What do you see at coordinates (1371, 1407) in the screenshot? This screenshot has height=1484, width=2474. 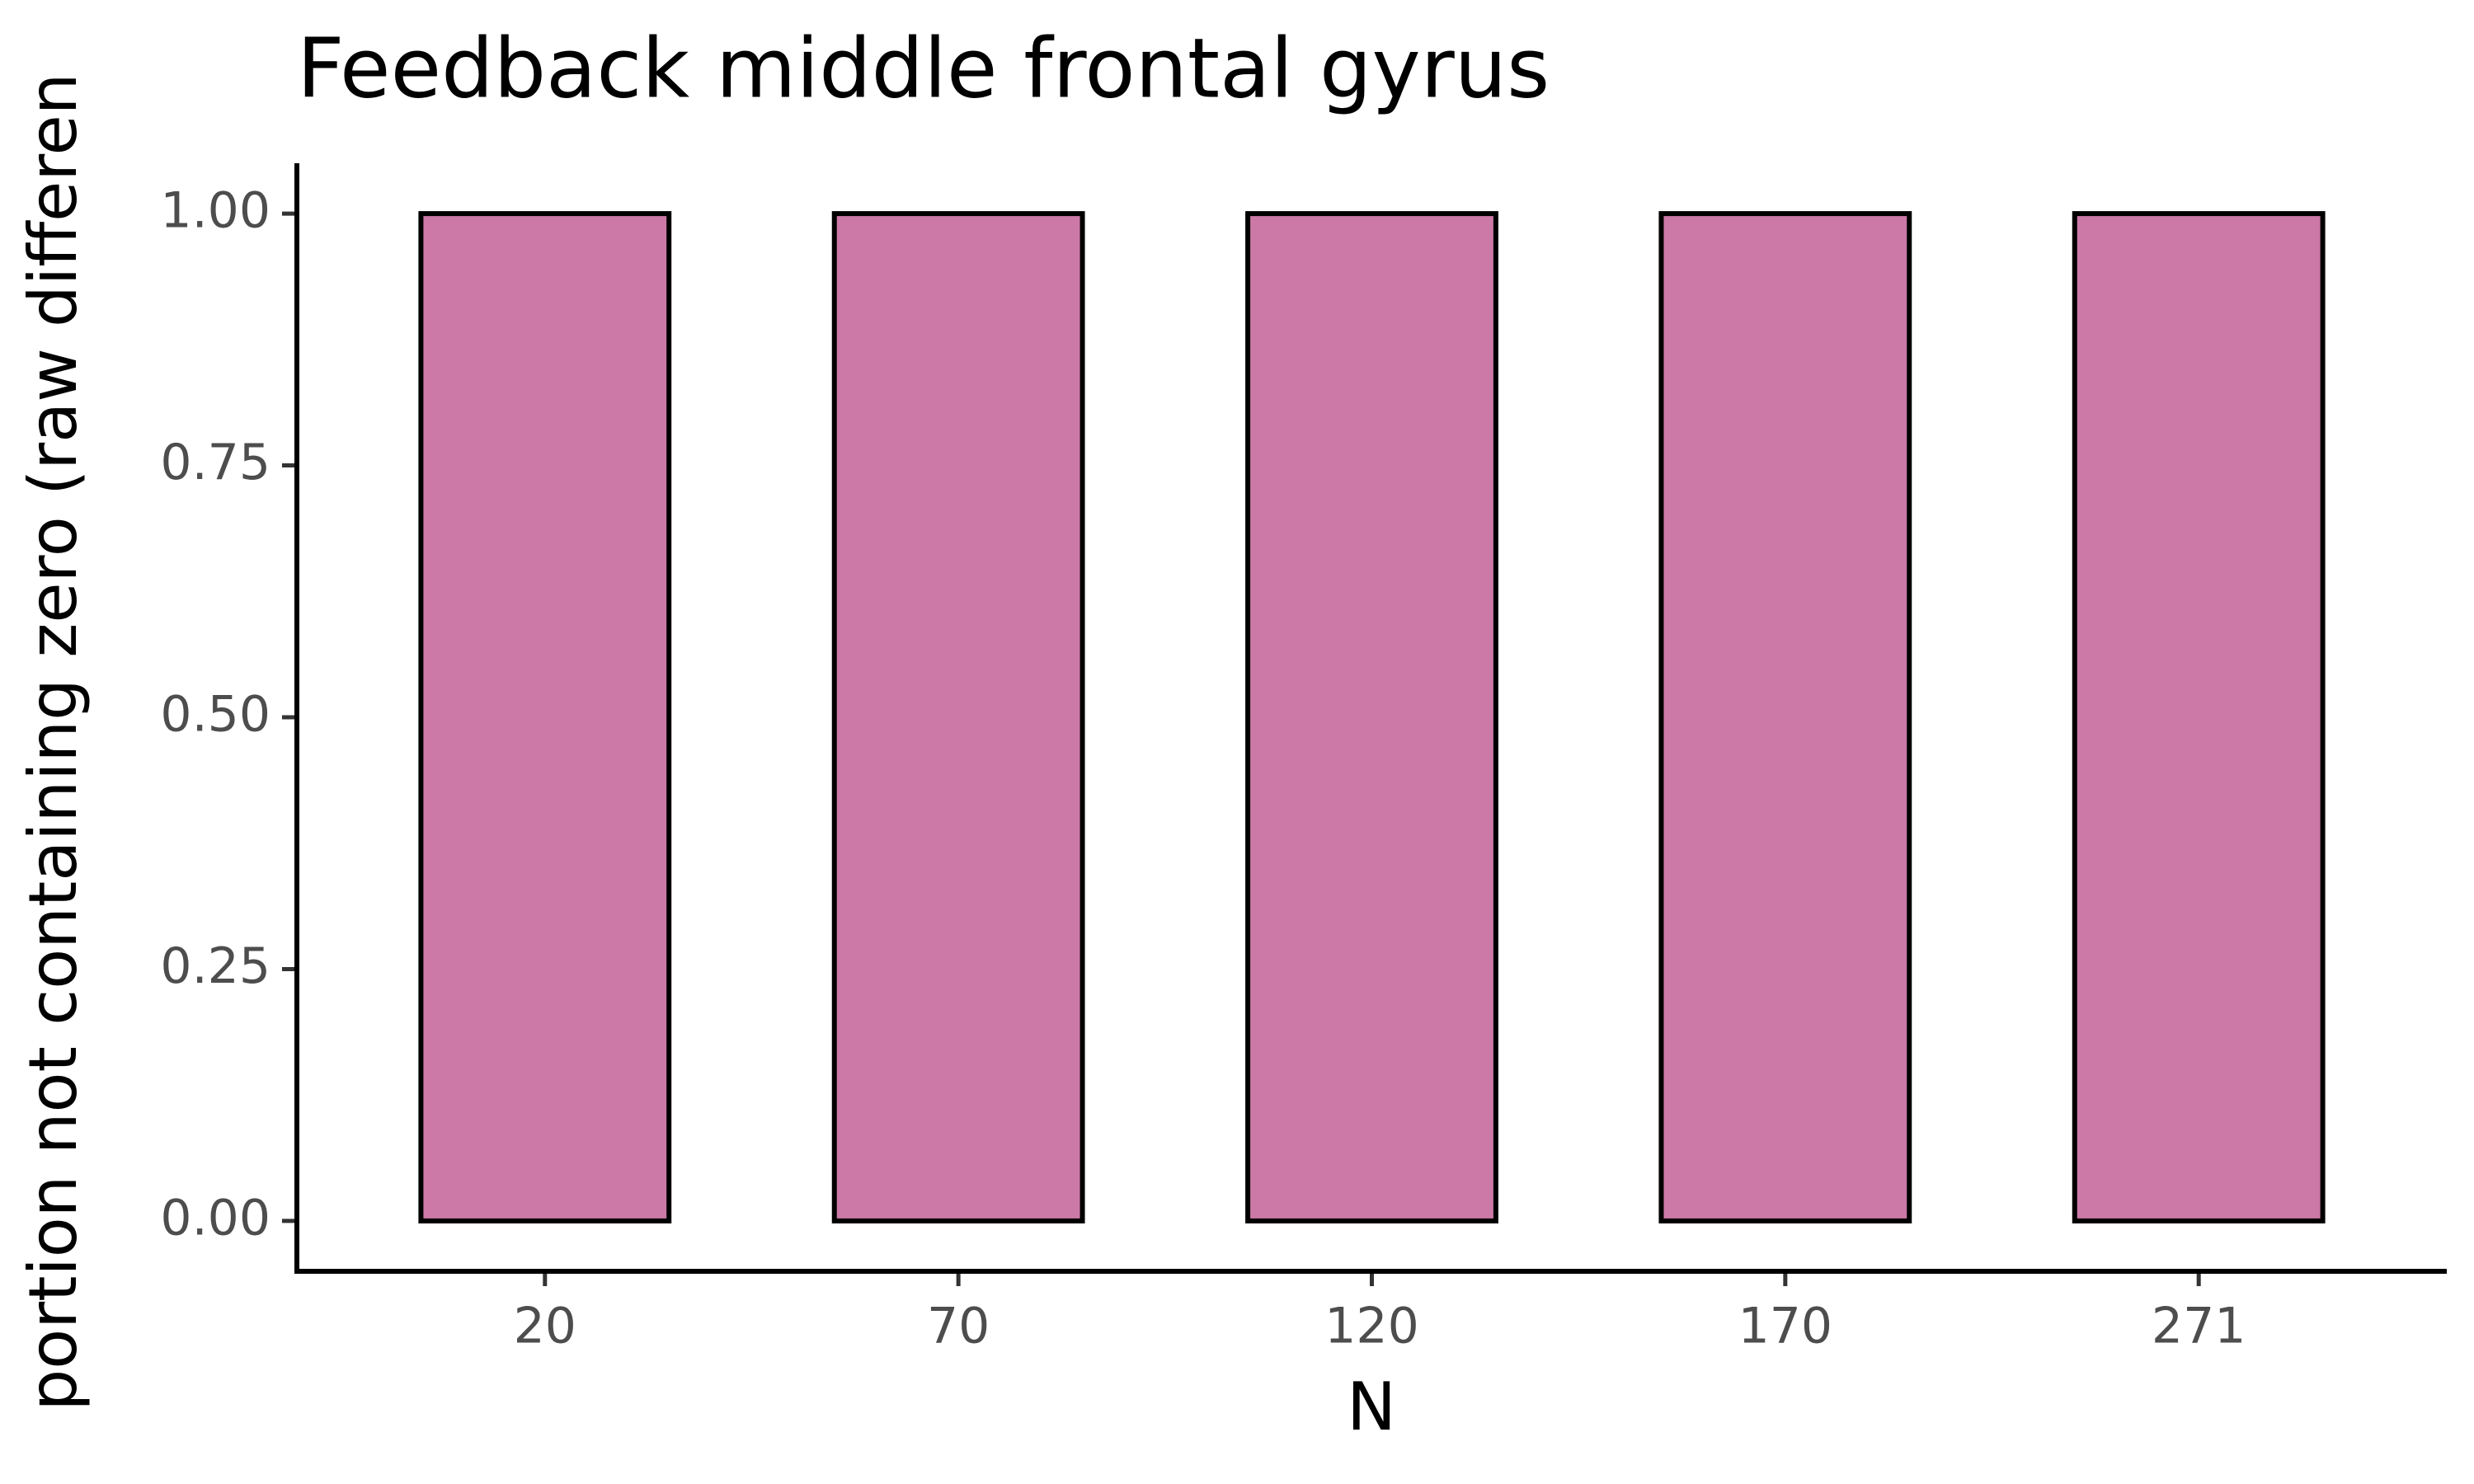 I see `x-axis-title: N` at bounding box center [1371, 1407].